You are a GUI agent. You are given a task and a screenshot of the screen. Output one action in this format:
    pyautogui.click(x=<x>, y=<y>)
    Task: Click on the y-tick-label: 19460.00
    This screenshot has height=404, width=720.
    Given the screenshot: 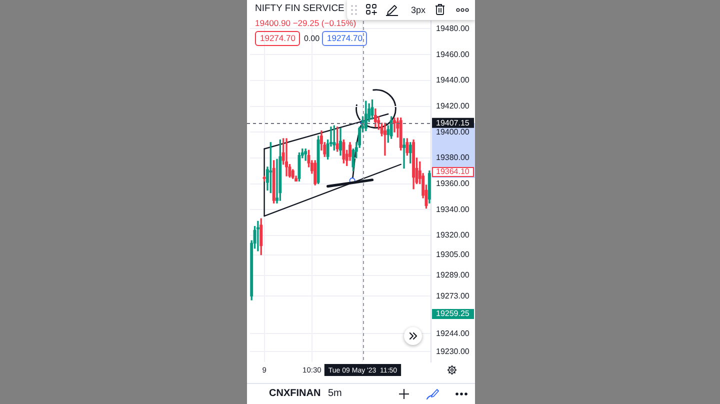 What is the action you would take?
    pyautogui.click(x=453, y=54)
    